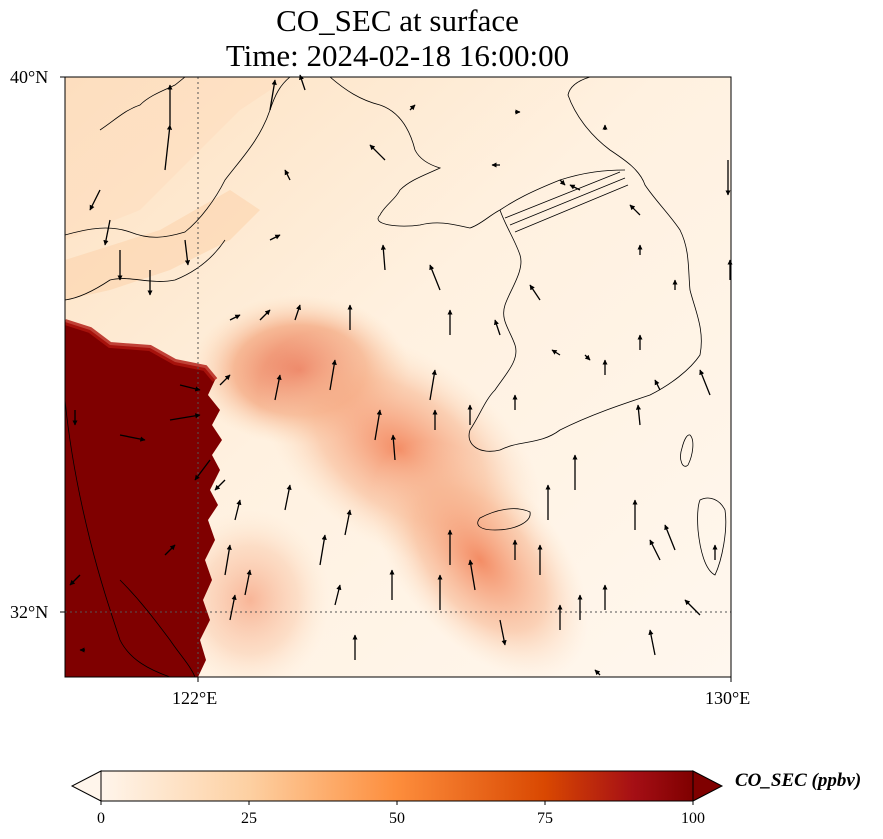 The width and height of the screenshot is (883, 839). Describe the element at coordinates (693, 818) in the screenshot. I see `colorbar-tick-100: 100` at that location.